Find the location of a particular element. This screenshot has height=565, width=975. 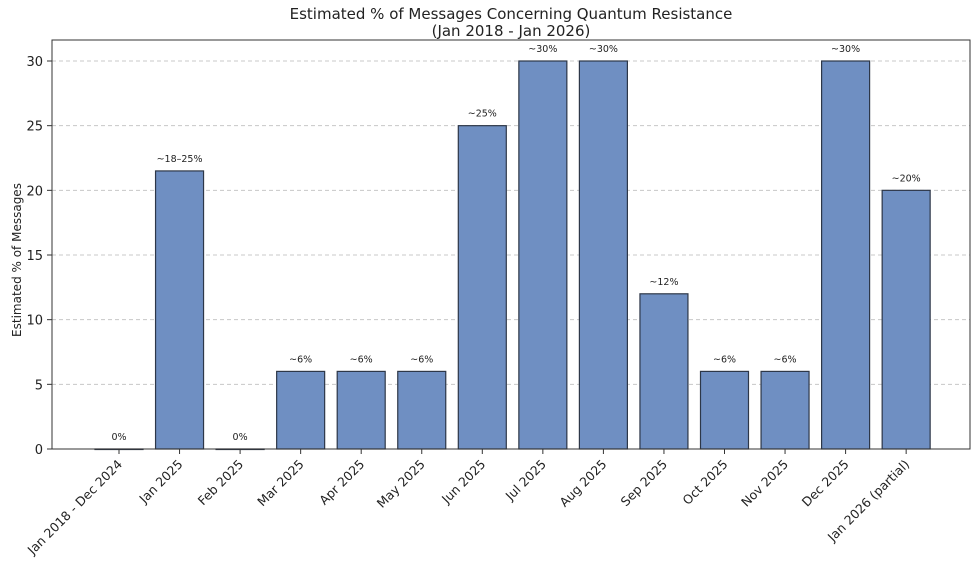

y-axis-label: Estimated % of Messages is located at coordinates (17, 260).